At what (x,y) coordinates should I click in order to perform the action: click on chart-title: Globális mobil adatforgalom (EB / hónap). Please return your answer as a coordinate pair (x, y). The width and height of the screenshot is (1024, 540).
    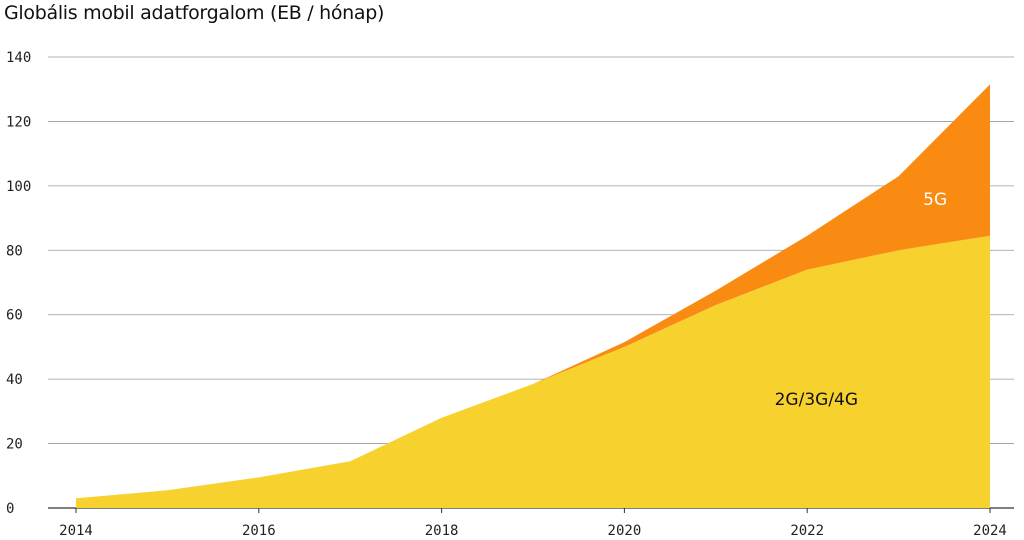
    Looking at the image, I should click on (194, 13).